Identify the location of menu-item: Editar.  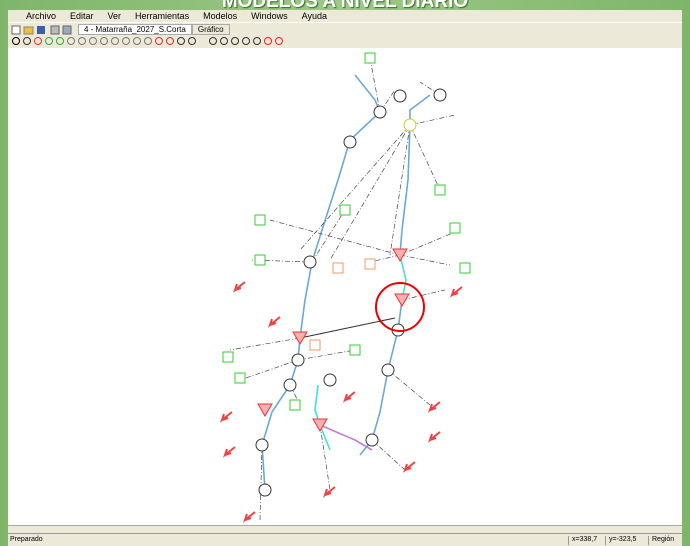
(82, 16).